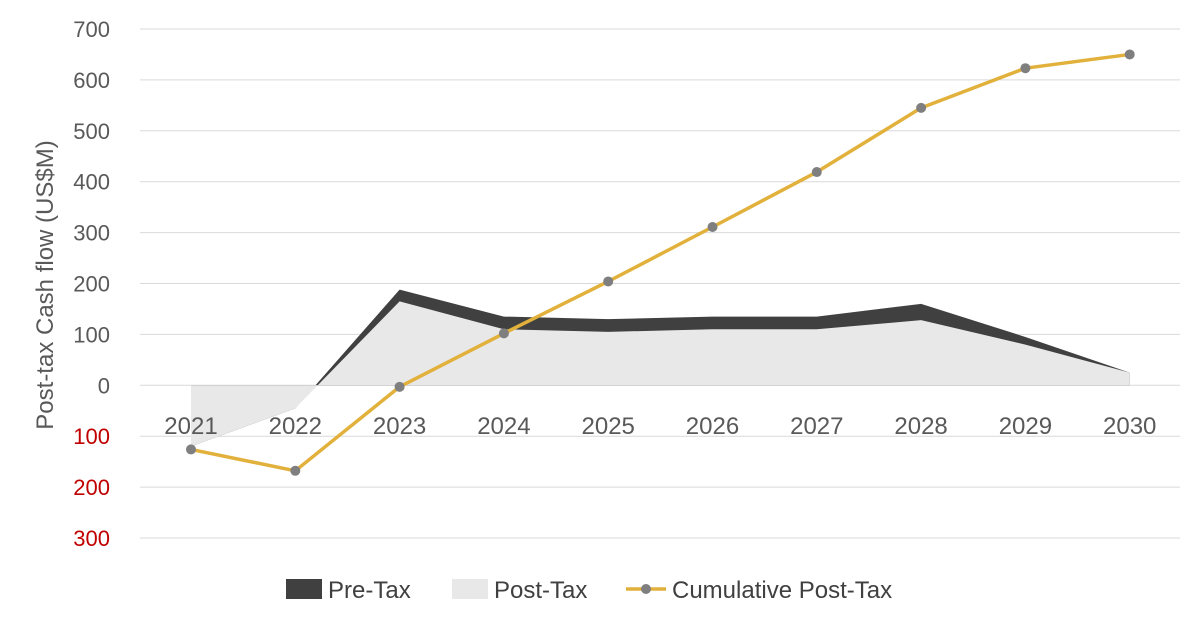 The image size is (1200, 626). I want to click on y-axis-title: Post-tax Cash flow (US$M), so click(45, 284).